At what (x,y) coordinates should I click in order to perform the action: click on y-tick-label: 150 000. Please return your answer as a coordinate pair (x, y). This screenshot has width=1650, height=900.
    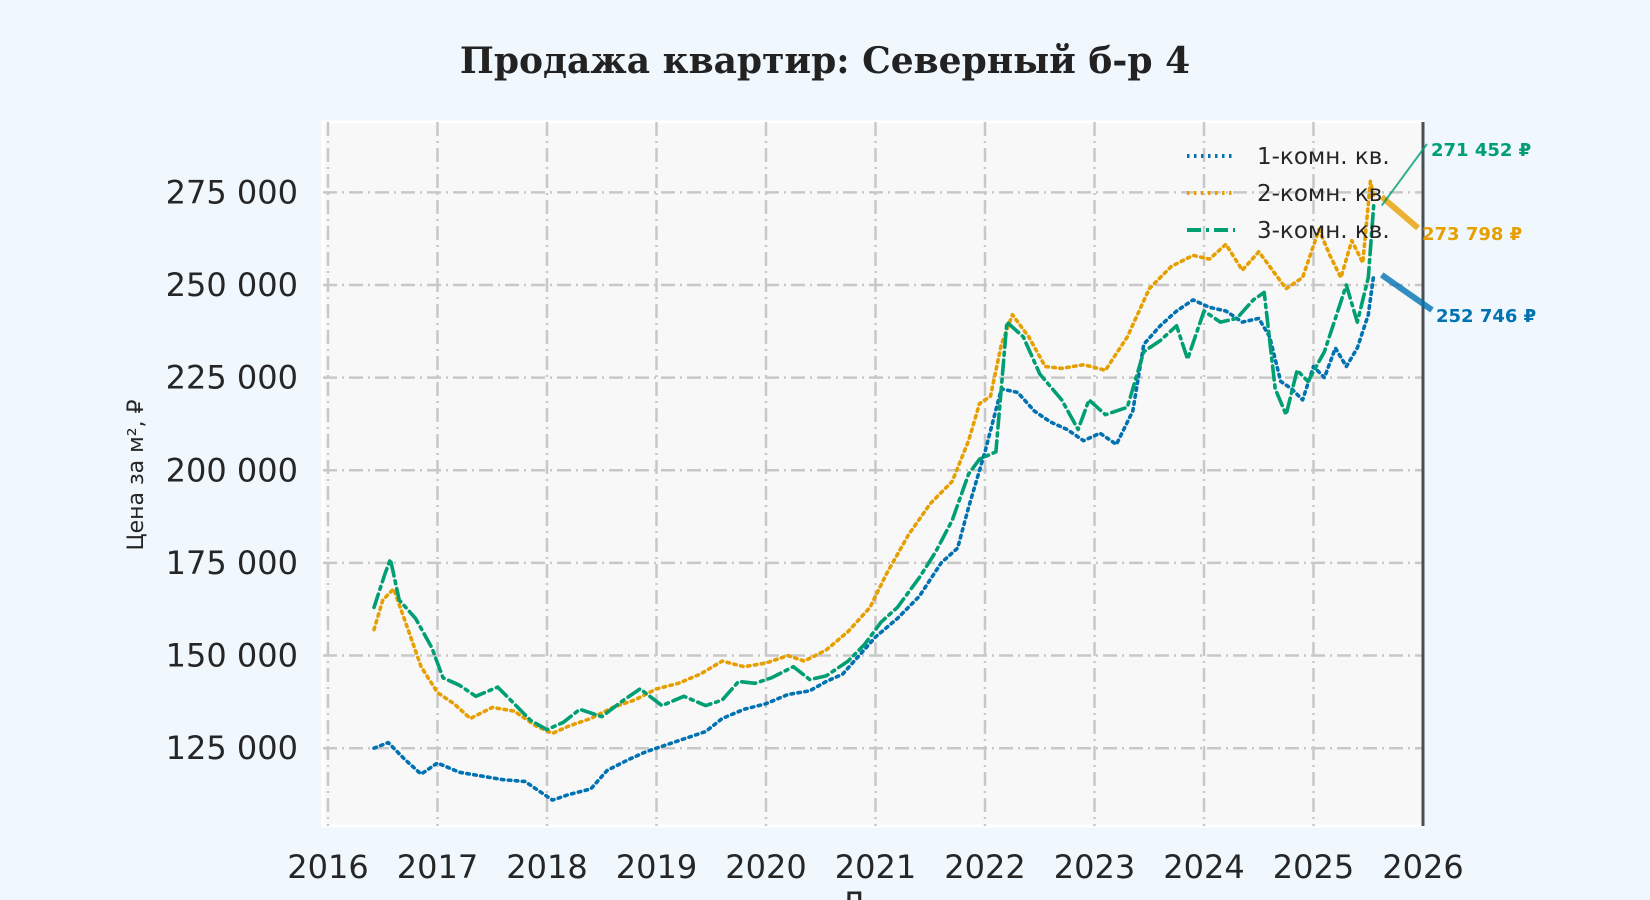
    Looking at the image, I should click on (232, 656).